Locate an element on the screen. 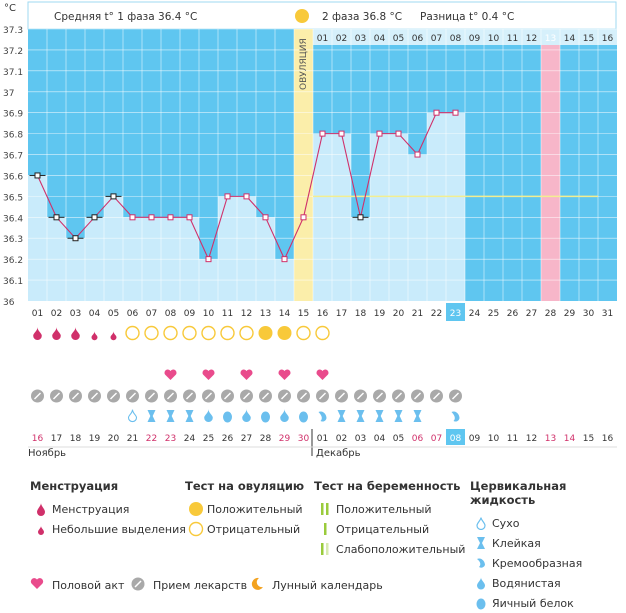  calendar-date-label: 23 is located at coordinates (170, 439).